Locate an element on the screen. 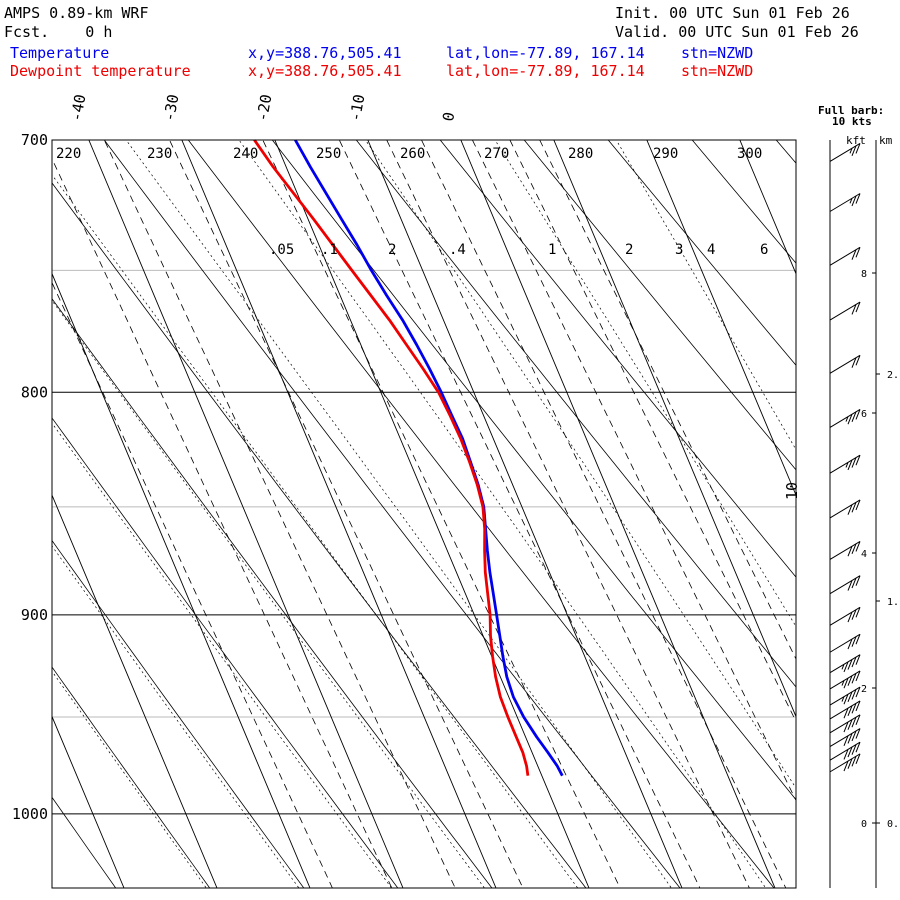  temperature-label: -30 is located at coordinates (171, 108).